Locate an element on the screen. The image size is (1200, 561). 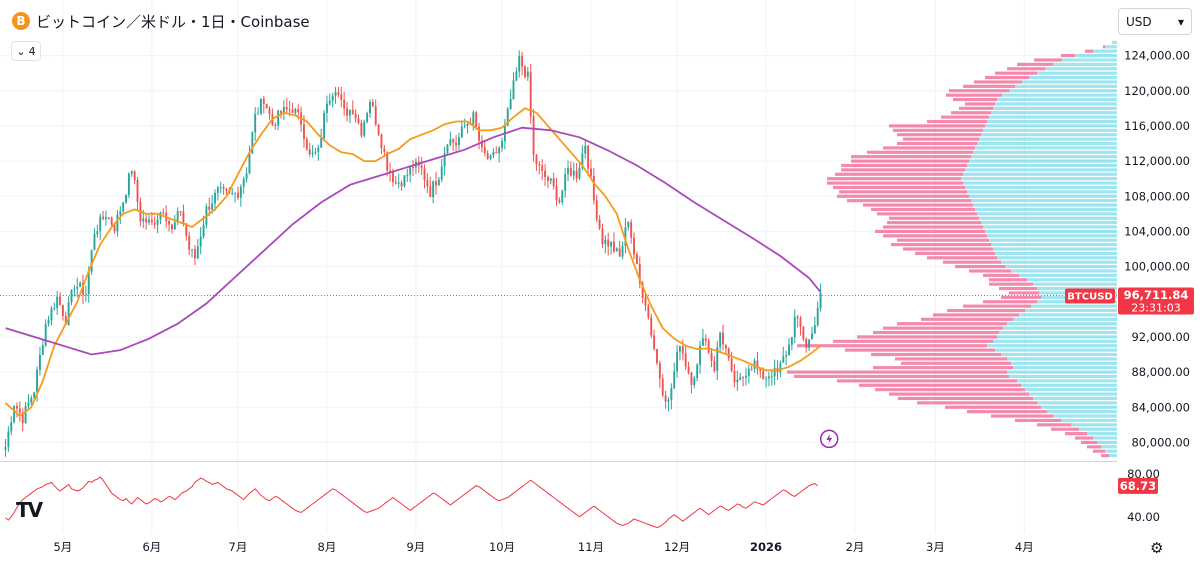
indicators-collapse-button: ⌄ 4 is located at coordinates (26, 51).